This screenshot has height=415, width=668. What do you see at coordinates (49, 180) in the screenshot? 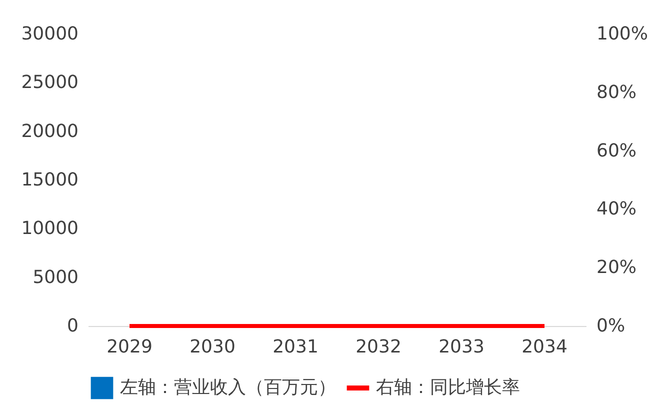
I see `y-tick-label: 15000` at bounding box center [49, 180].